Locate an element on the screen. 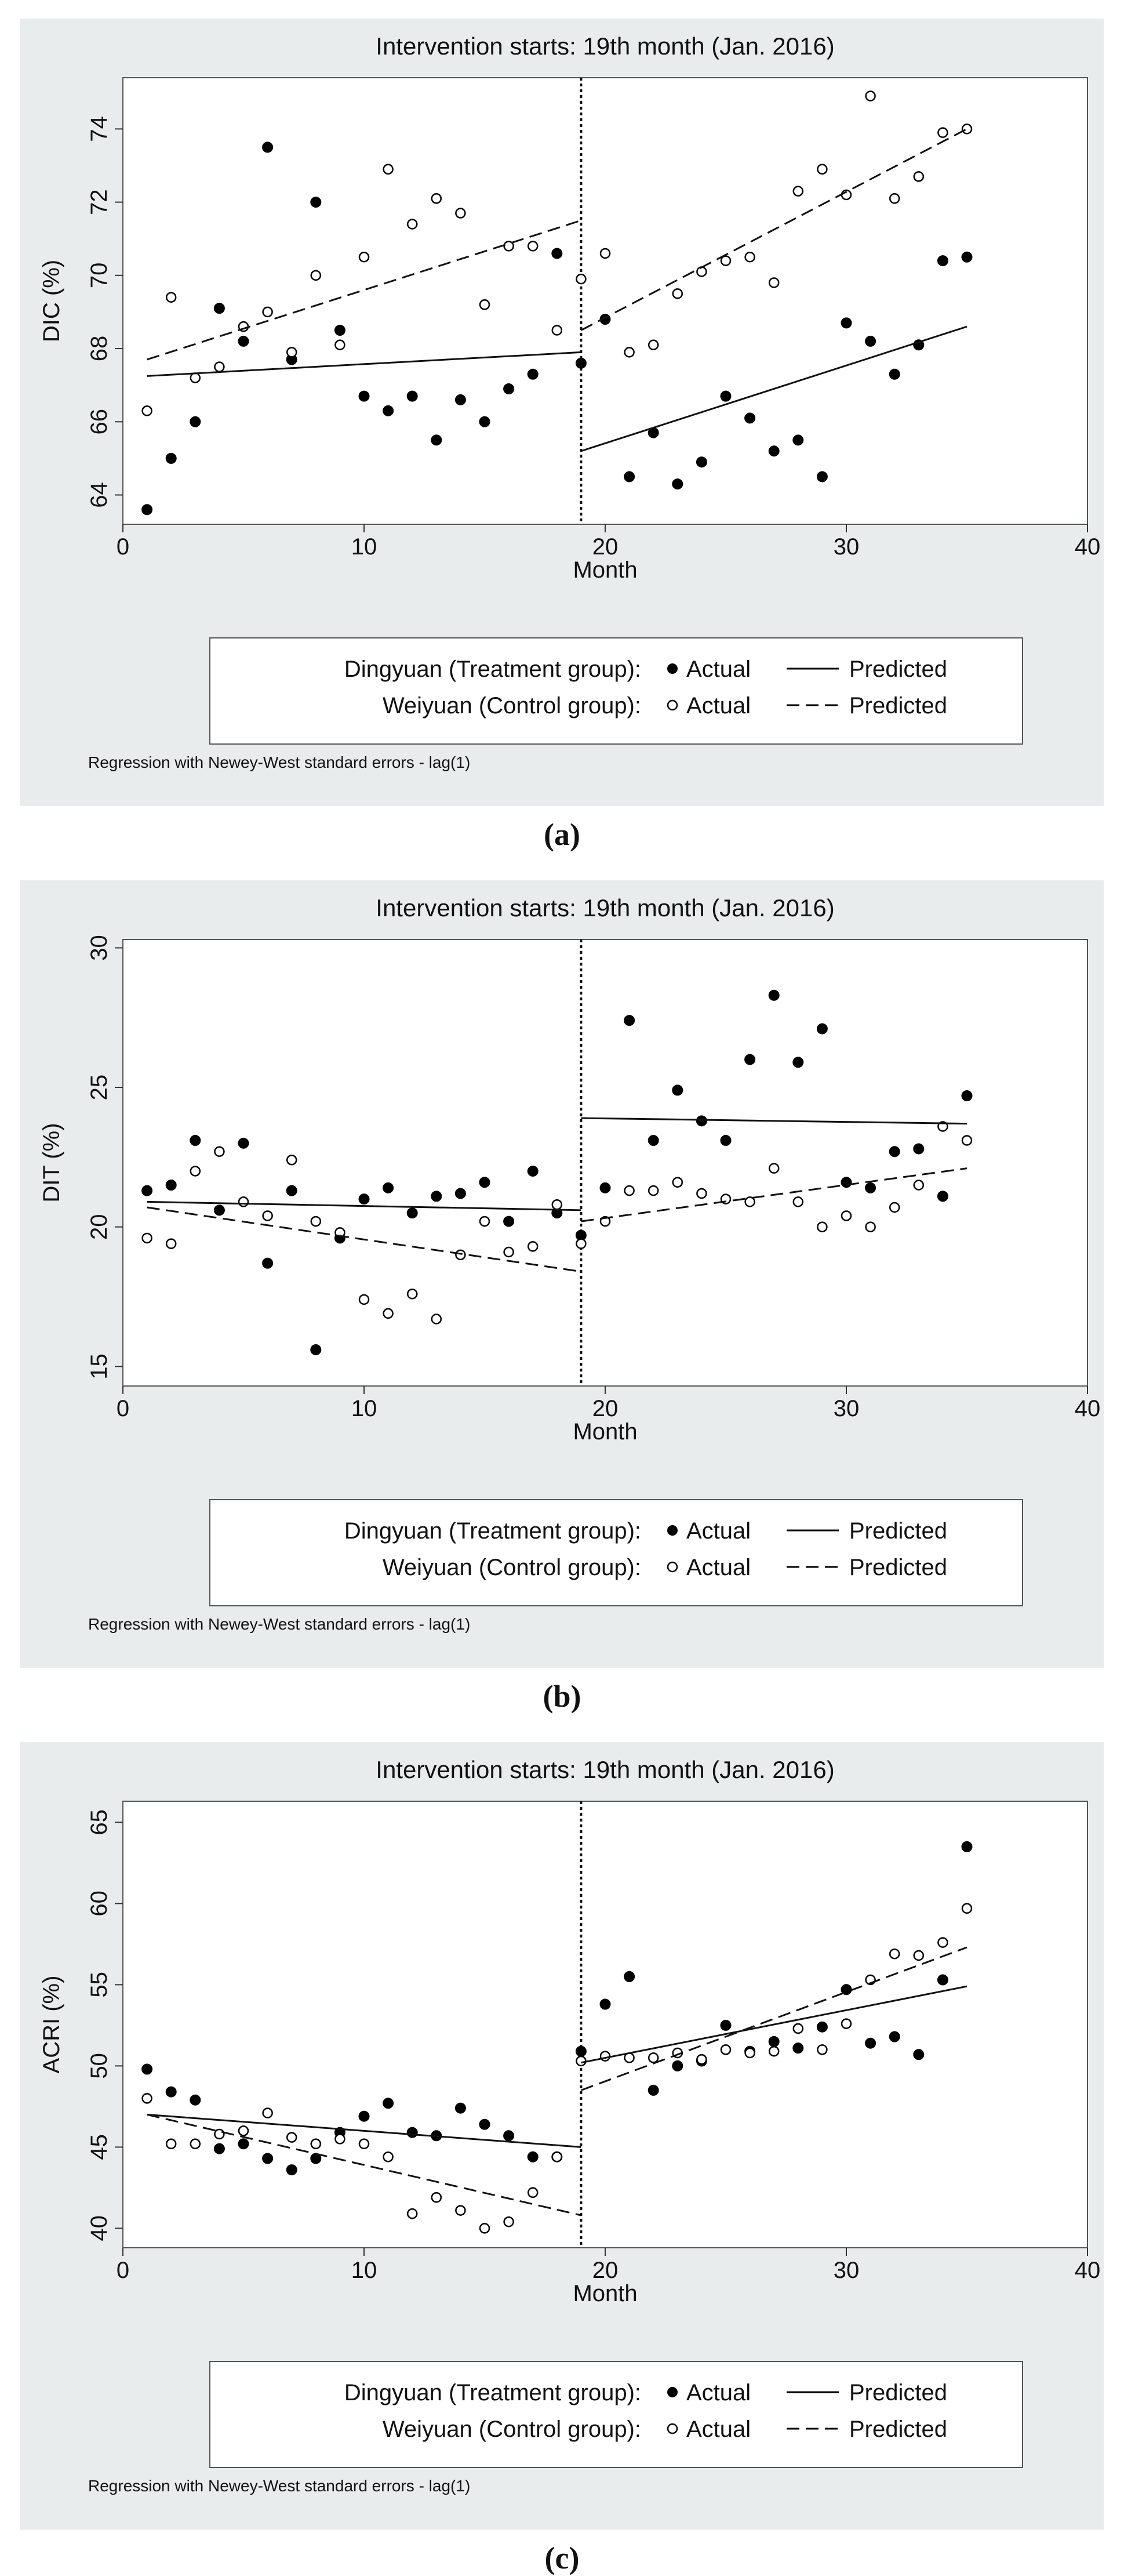 This screenshot has height=2576, width=1124. y-tick-label: 68 is located at coordinates (99, 349).